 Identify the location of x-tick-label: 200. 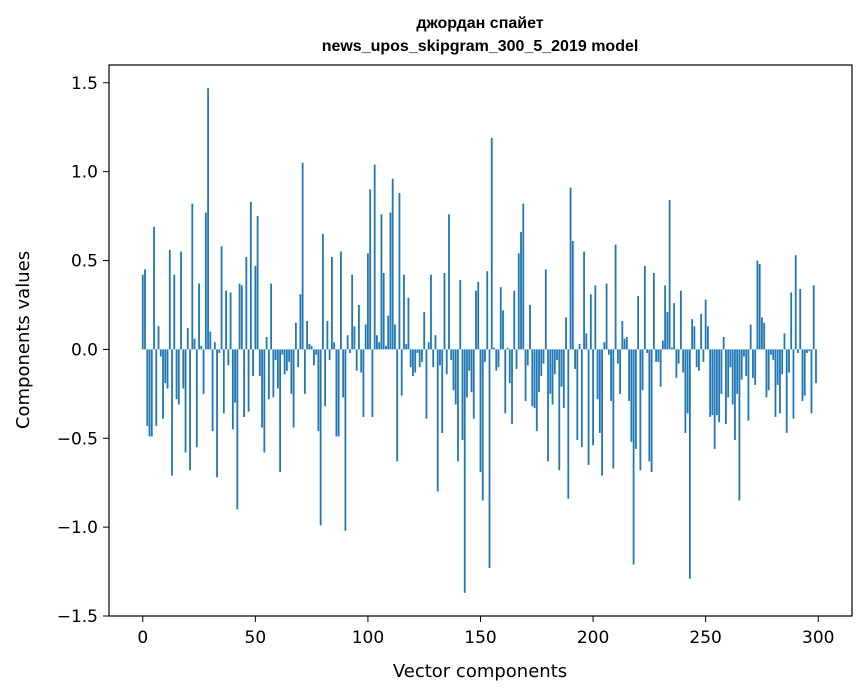
(593, 638).